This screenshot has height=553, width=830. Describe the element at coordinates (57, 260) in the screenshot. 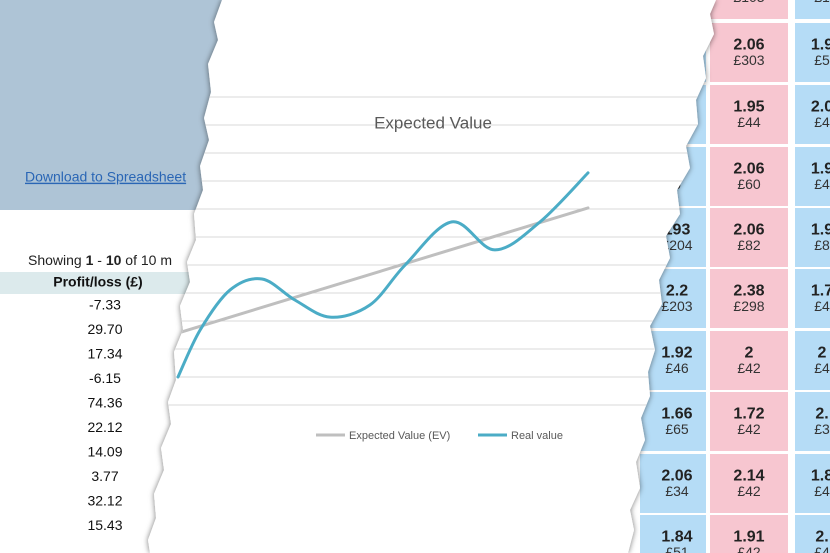

I see `showing-prefix: Showing` at that location.